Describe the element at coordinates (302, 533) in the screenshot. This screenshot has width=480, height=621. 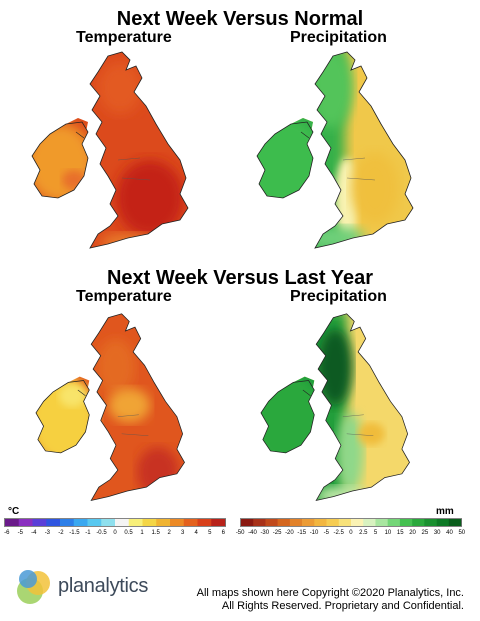
I see `precip-tick-label: -15` at that location.